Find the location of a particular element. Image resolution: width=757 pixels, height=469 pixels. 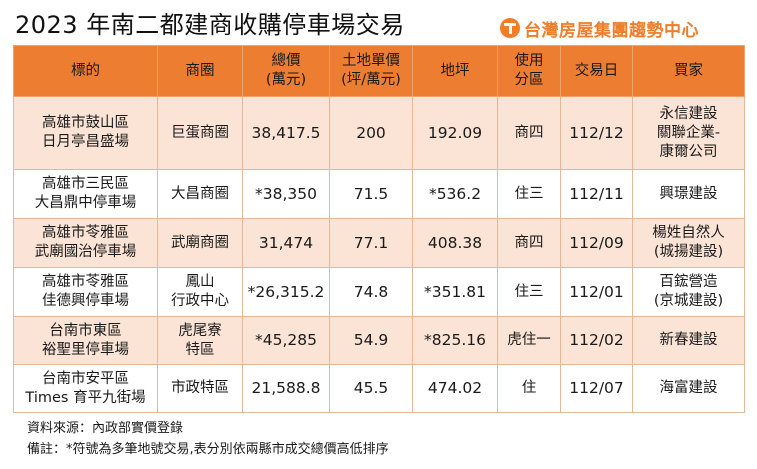

data-source-note: 資料來源：內政部實價登錄 is located at coordinates (105, 428).